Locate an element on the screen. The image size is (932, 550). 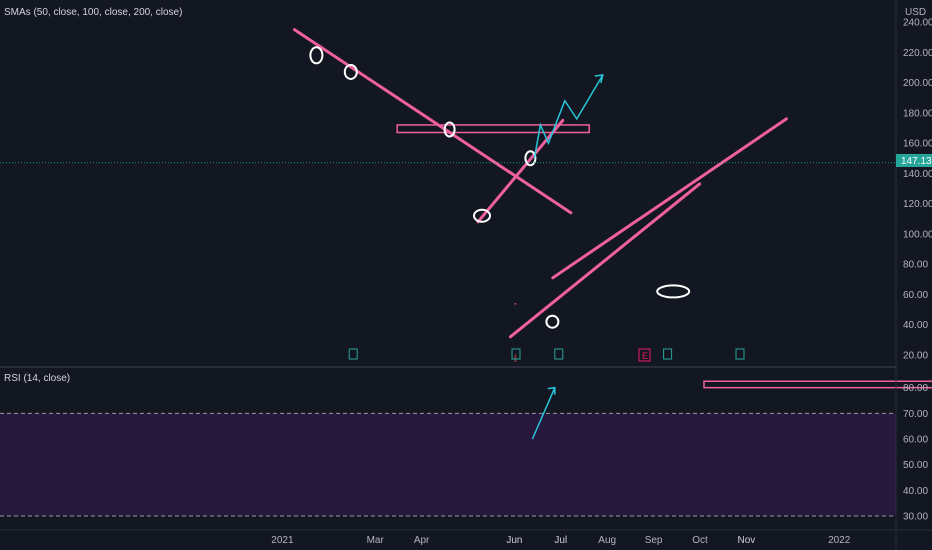
candles is located at coordinates (515, 304).